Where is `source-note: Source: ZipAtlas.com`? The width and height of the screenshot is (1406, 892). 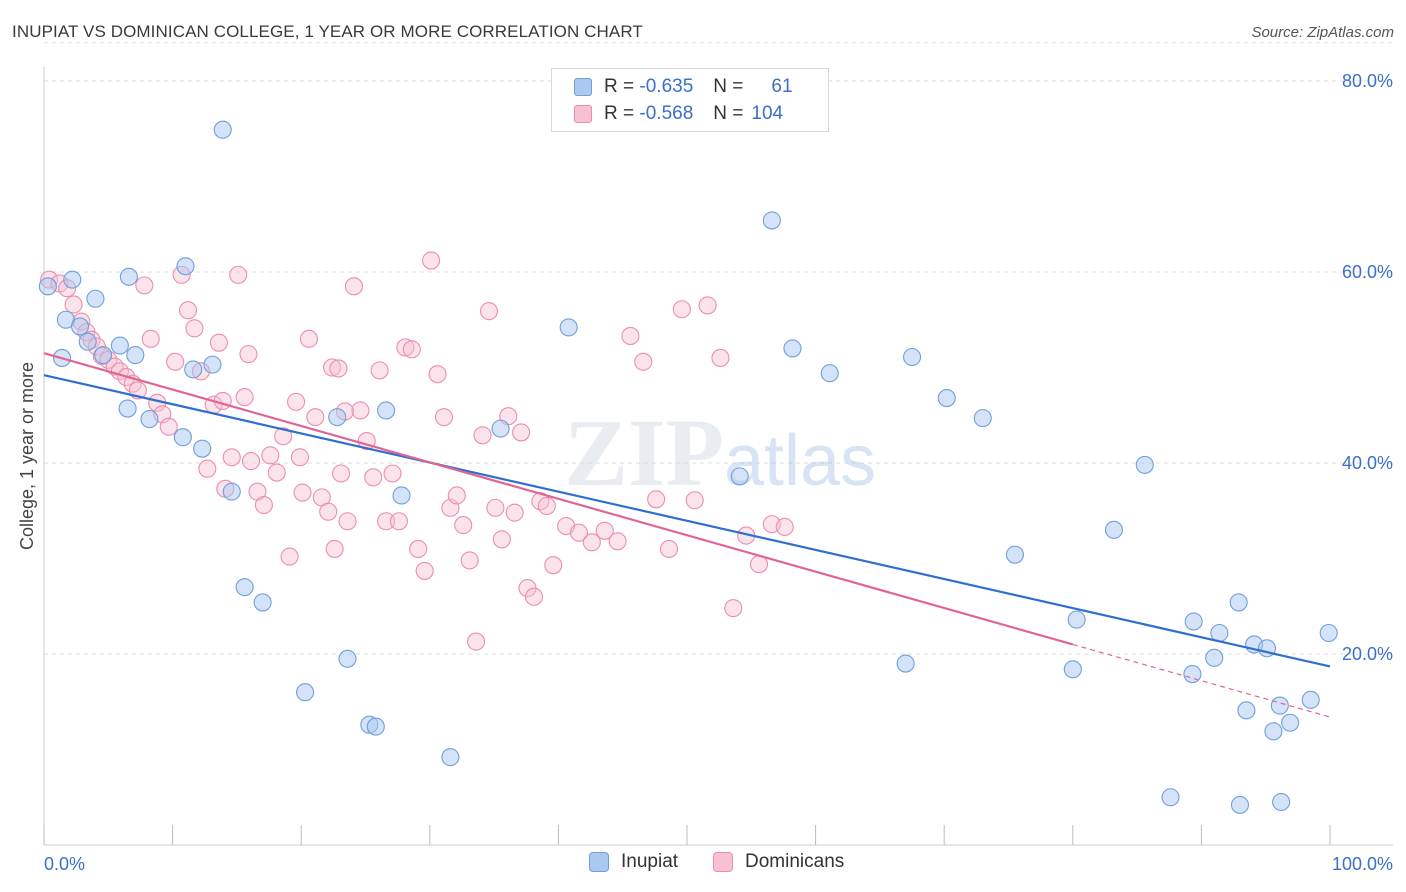 source-note: Source: ZipAtlas.com is located at coordinates (1322, 32).